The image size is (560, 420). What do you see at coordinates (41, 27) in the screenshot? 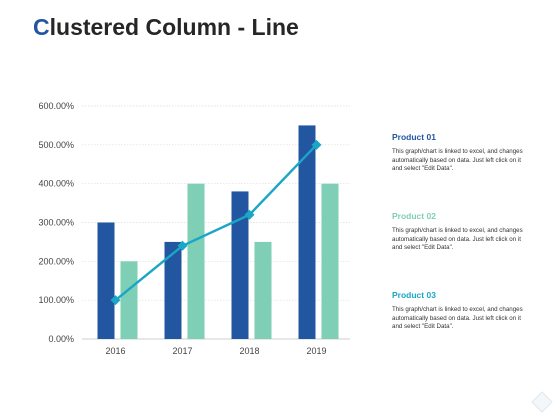
I see `title-first-letter: C` at bounding box center [41, 27].